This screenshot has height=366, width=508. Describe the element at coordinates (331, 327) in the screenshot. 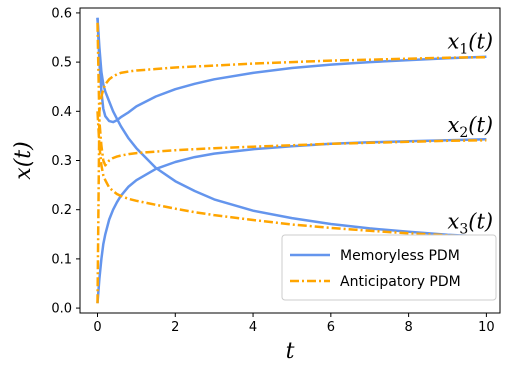

I see `x-tick-label: 6` at that location.